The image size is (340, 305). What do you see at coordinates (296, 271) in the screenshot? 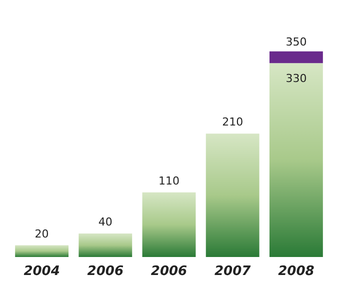
I see `x-tick-label: 2008` at bounding box center [296, 271].